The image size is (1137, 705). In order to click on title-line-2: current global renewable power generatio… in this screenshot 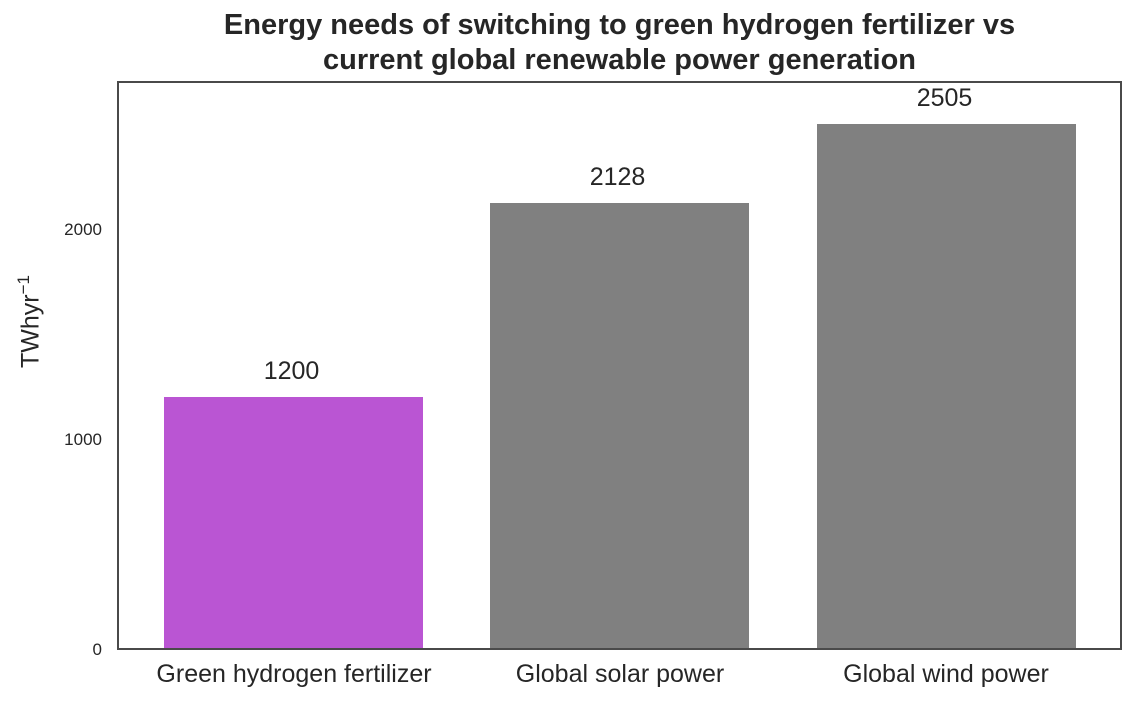, I will do `click(619, 60)`.